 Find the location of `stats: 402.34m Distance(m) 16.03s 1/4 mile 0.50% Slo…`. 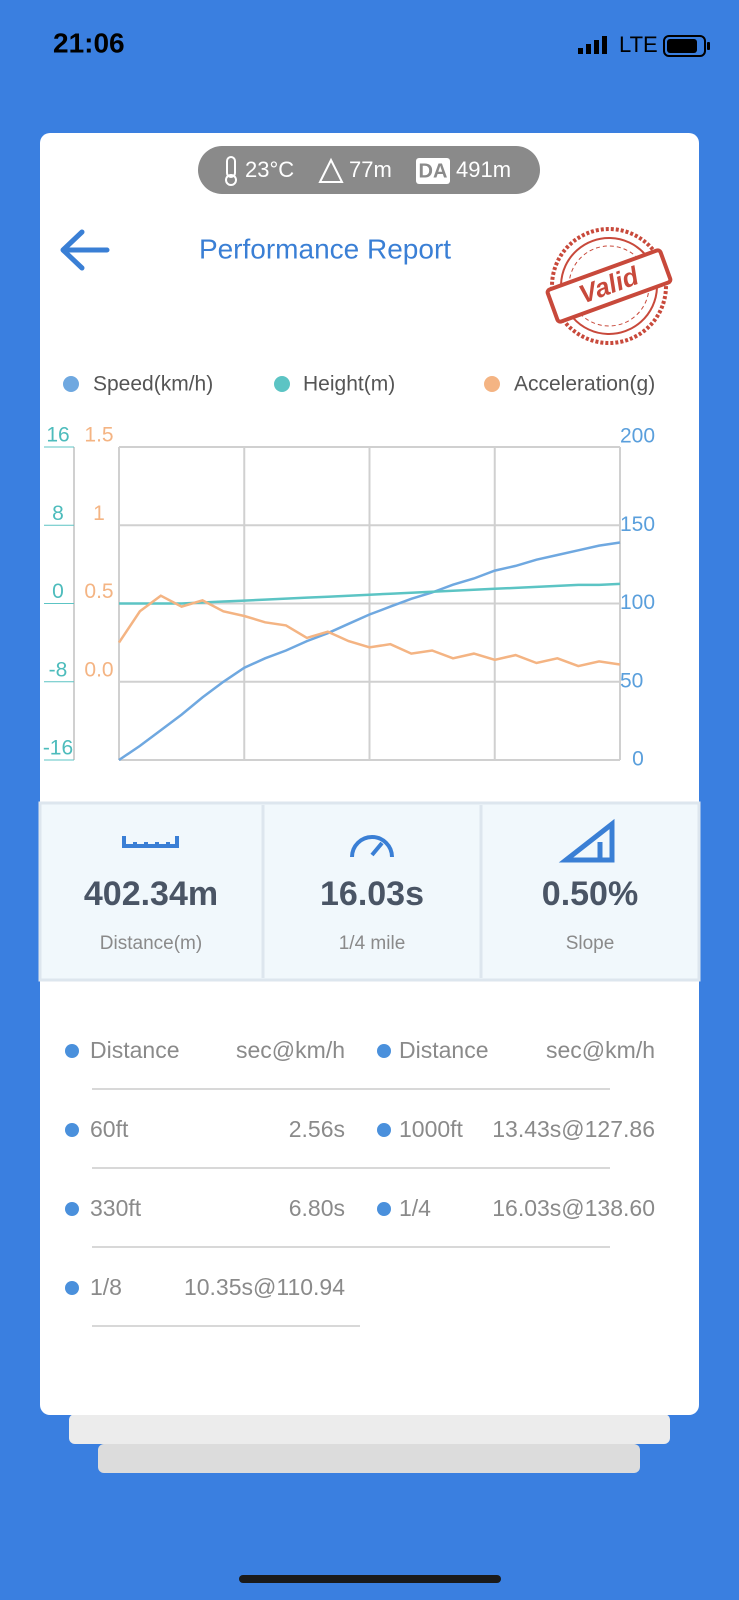

stats: 402.34m Distance(m) 16.03s 1/4 mile 0.50% Slo… is located at coordinates (361, 914).